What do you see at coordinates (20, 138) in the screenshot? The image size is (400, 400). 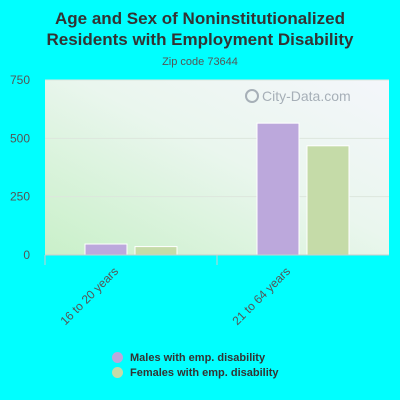 I see `y-tick-label-2: 500` at bounding box center [20, 138].